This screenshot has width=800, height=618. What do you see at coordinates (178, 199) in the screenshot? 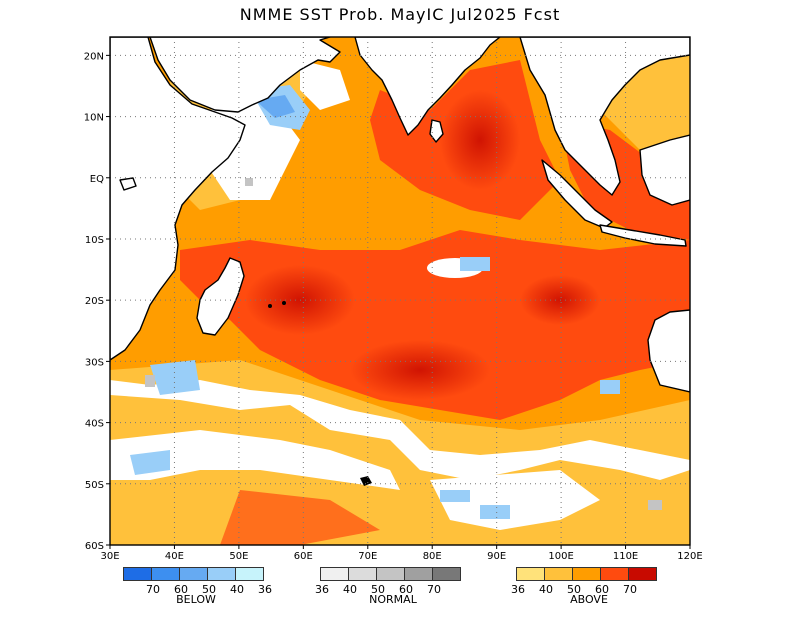
I see `africa-land` at bounding box center [178, 199].